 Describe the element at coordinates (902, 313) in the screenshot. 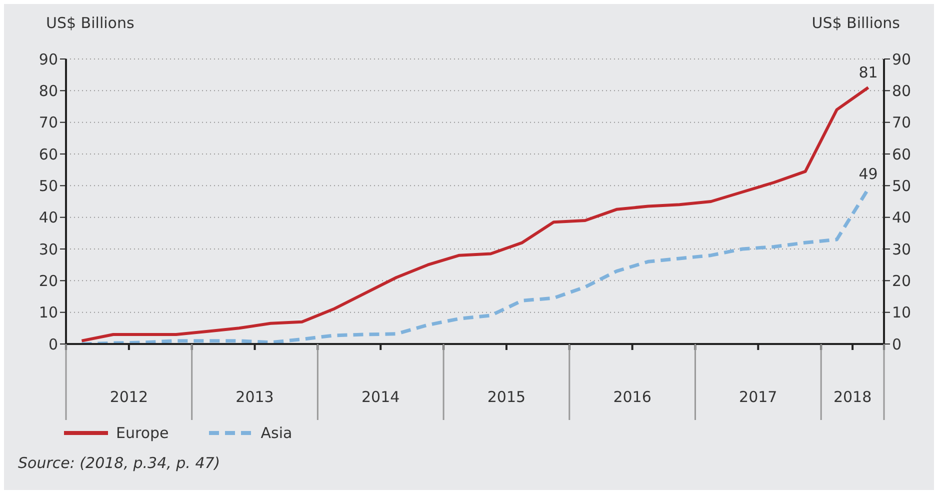

I see `y2-tick-label: 10` at that location.